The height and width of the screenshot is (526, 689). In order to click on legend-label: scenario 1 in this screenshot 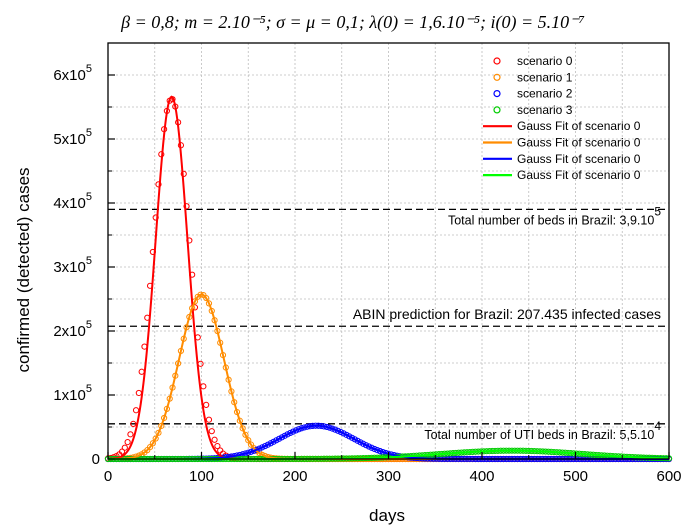, I will do `click(545, 77)`.